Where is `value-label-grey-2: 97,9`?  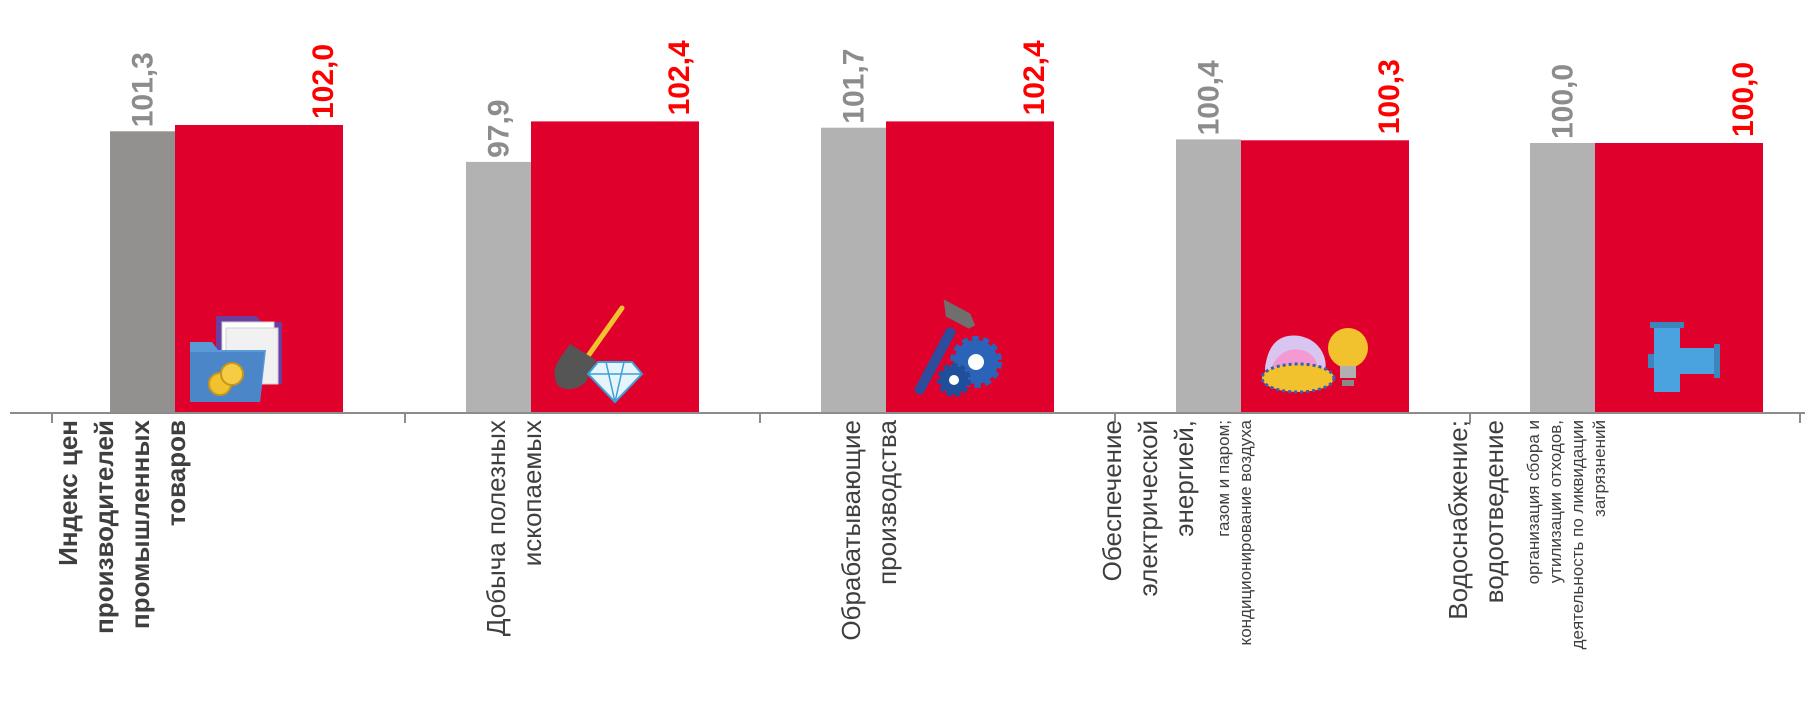
value-label-grey-2: 97,9 is located at coordinates (499, 129).